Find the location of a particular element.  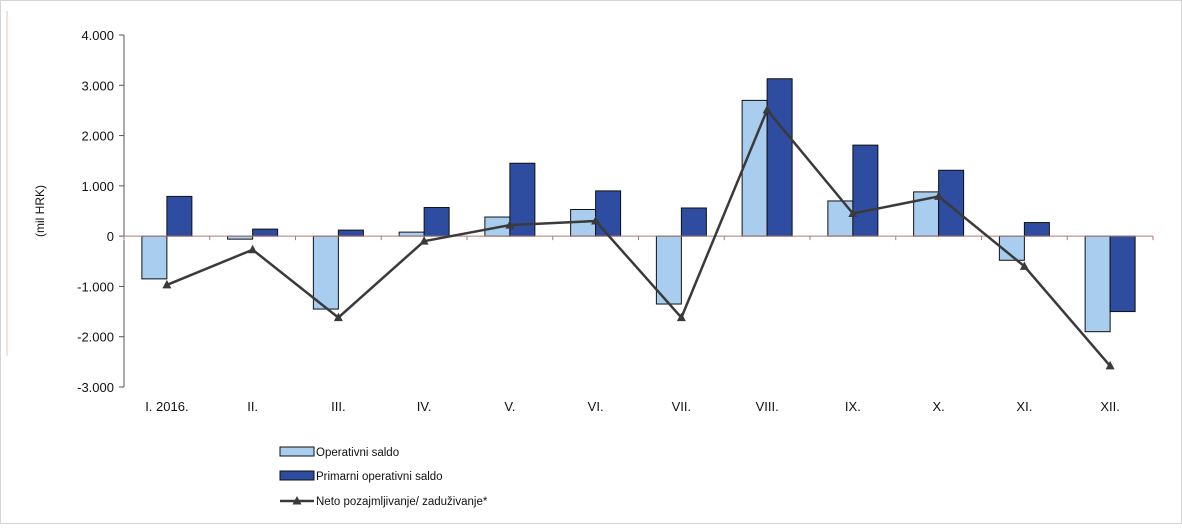

x-tick-label: II. is located at coordinates (252, 406).